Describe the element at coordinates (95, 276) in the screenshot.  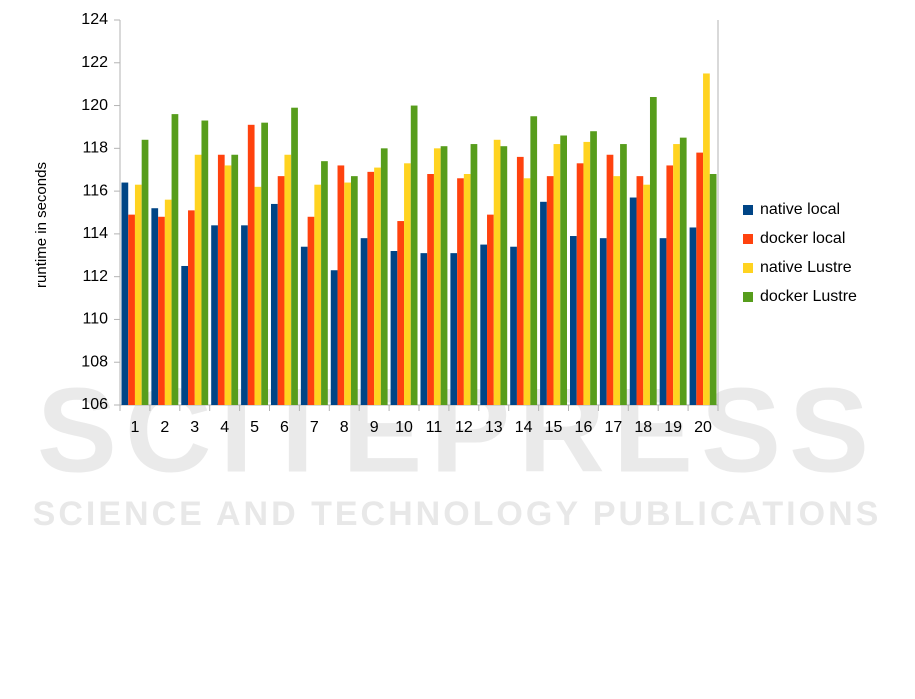
I see `y-tick-label: 112` at that location.